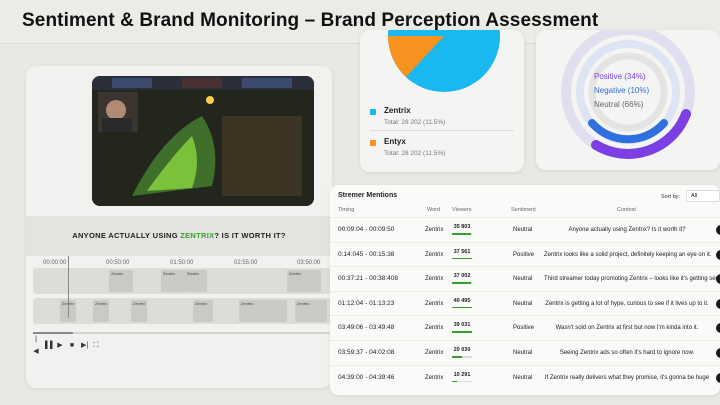 This screenshot has height=405, width=720. I want to click on sort-label: Sort by:, so click(670, 197).